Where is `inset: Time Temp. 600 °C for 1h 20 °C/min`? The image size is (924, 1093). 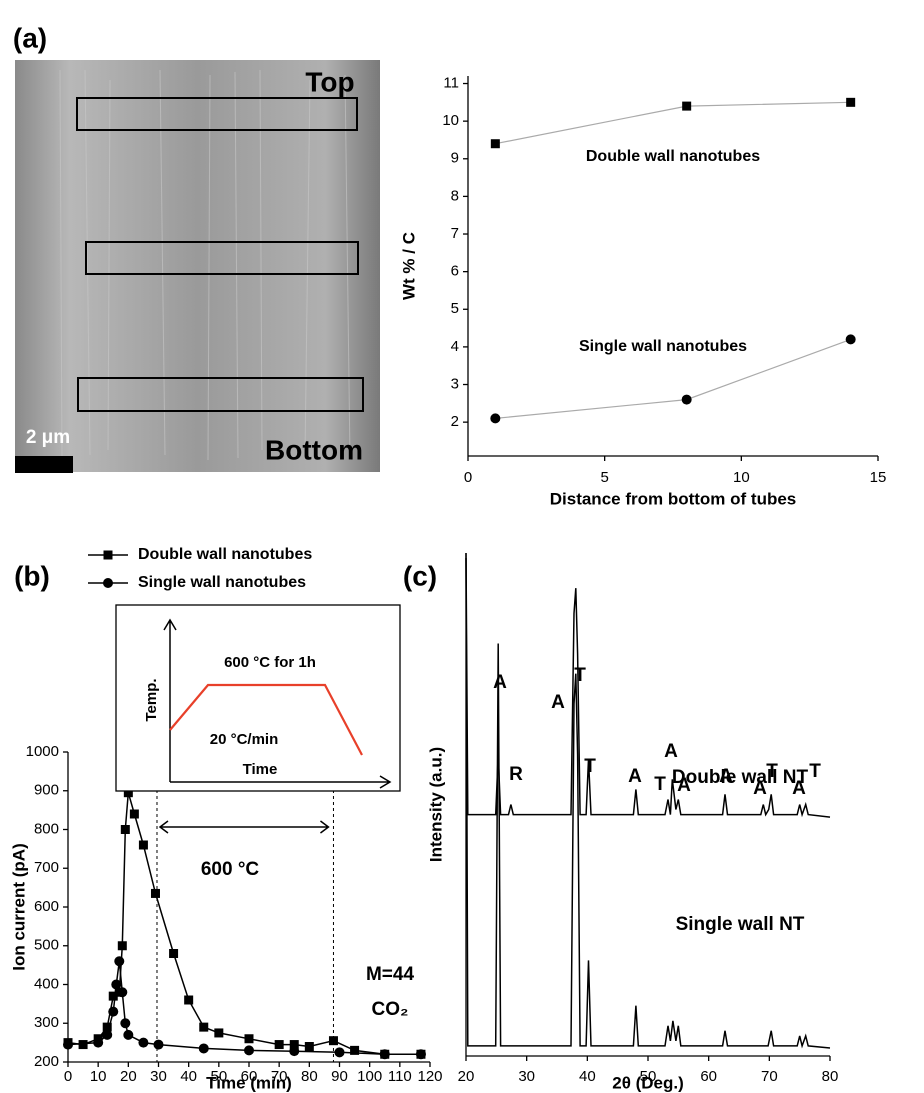
inset: Time Temp. 600 °C for 1h 20 °C/min is located at coordinates (258, 698).